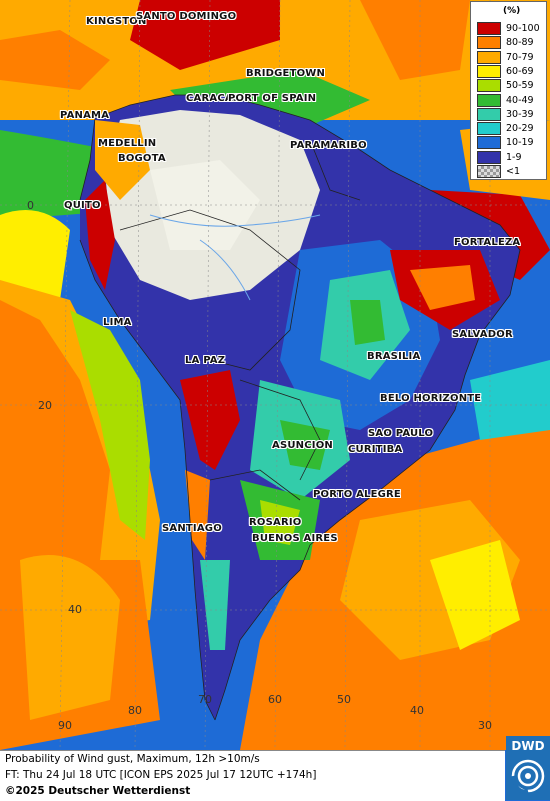 This screenshot has height=801, width=550. I want to click on legend-row: 70-79, so click(512, 57).